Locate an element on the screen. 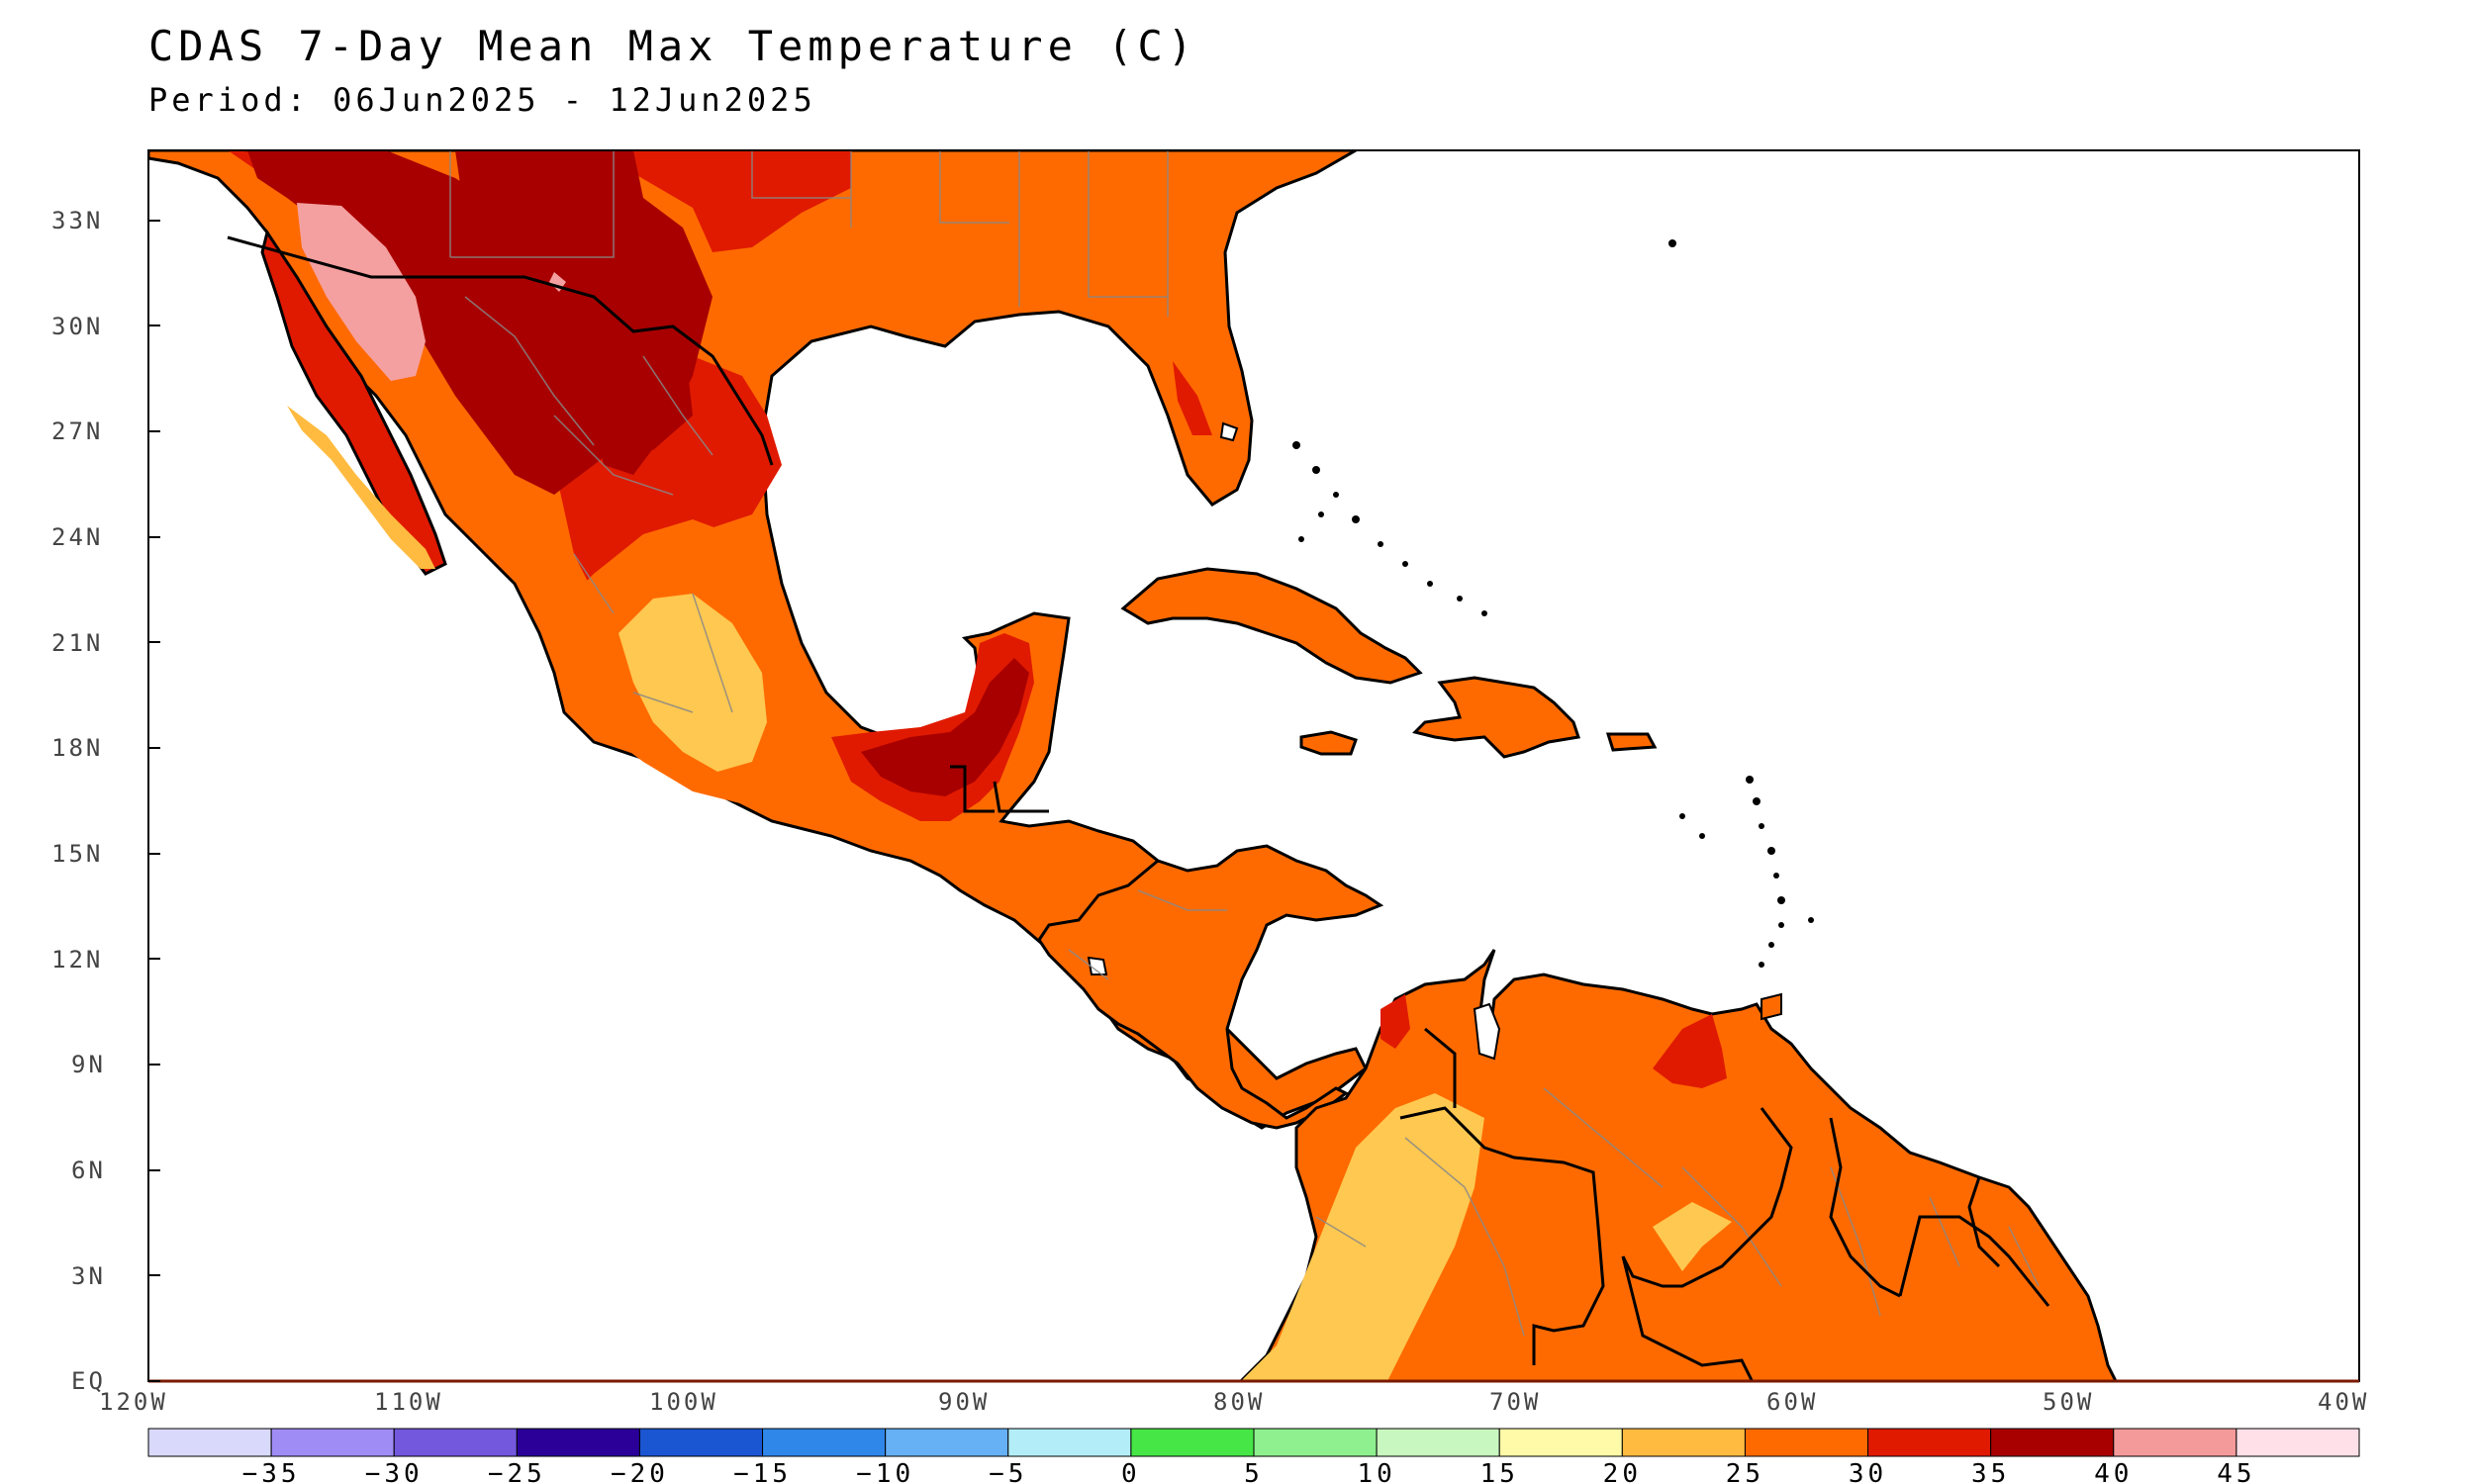  lat-ticks is located at coordinates (154, 801).